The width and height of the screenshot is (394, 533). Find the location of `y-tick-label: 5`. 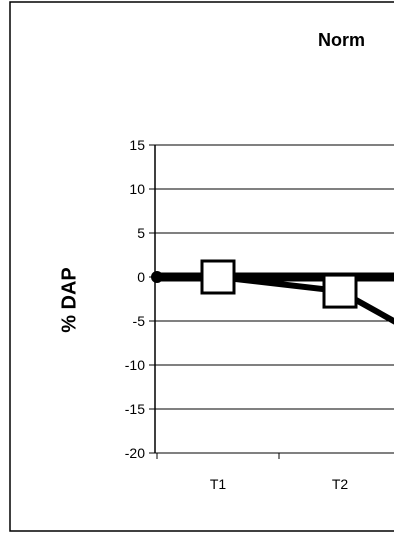

y-tick-label: 5 is located at coordinates (141, 233).